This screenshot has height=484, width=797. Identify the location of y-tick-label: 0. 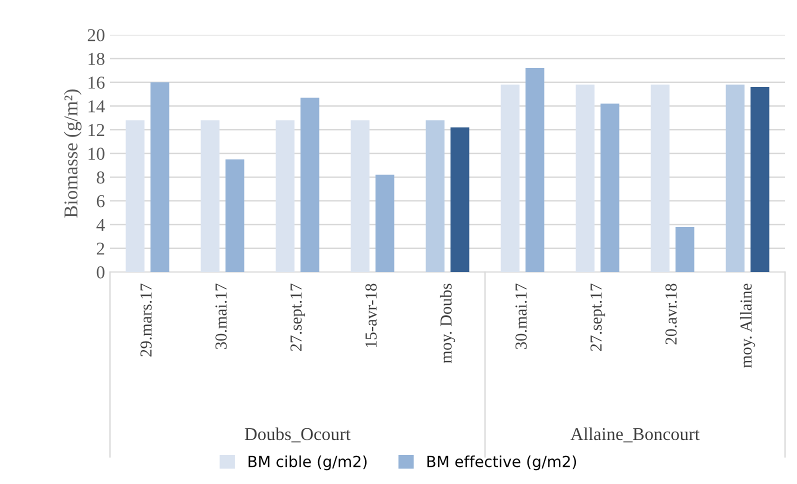
(100, 272).